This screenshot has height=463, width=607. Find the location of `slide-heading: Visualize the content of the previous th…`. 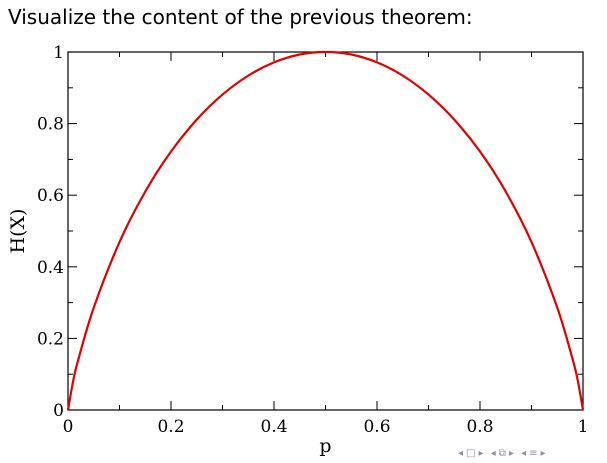

slide-heading: Visualize the content of the previous th… is located at coordinates (240, 17).